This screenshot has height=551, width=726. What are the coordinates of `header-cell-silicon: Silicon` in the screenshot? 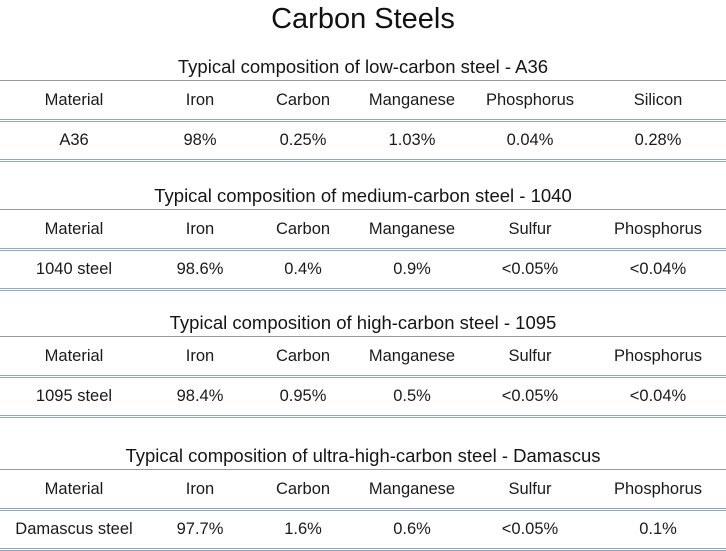 It's located at (658, 99).